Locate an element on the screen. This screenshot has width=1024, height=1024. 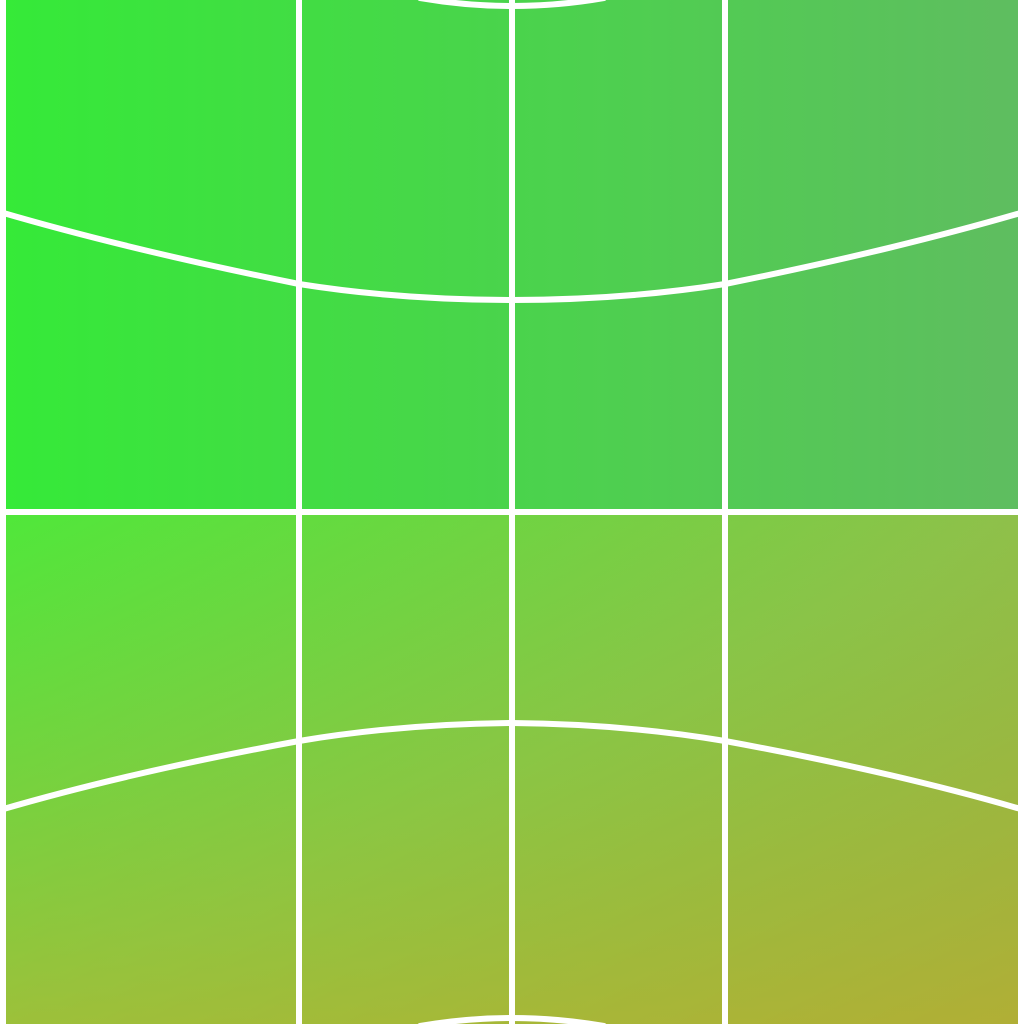
grid-curve-bottom-edge is located at coordinates (512, 1019).